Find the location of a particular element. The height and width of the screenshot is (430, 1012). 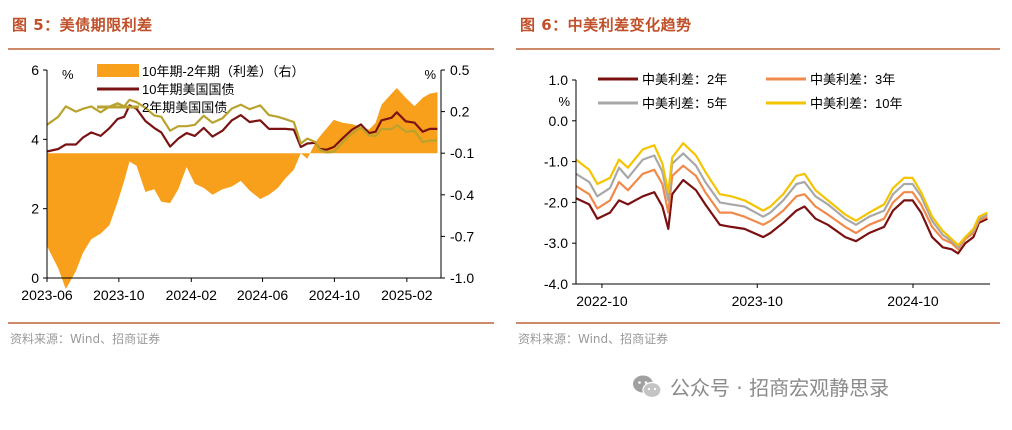

figure6-title: 图 6：中美利差变化趋势 is located at coordinates (606, 25).